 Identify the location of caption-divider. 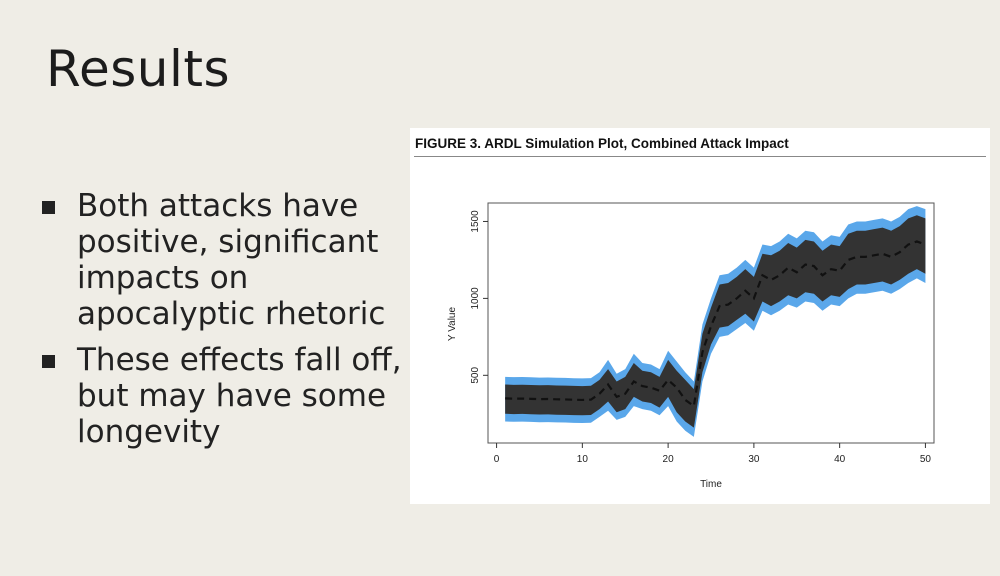
(700, 156).